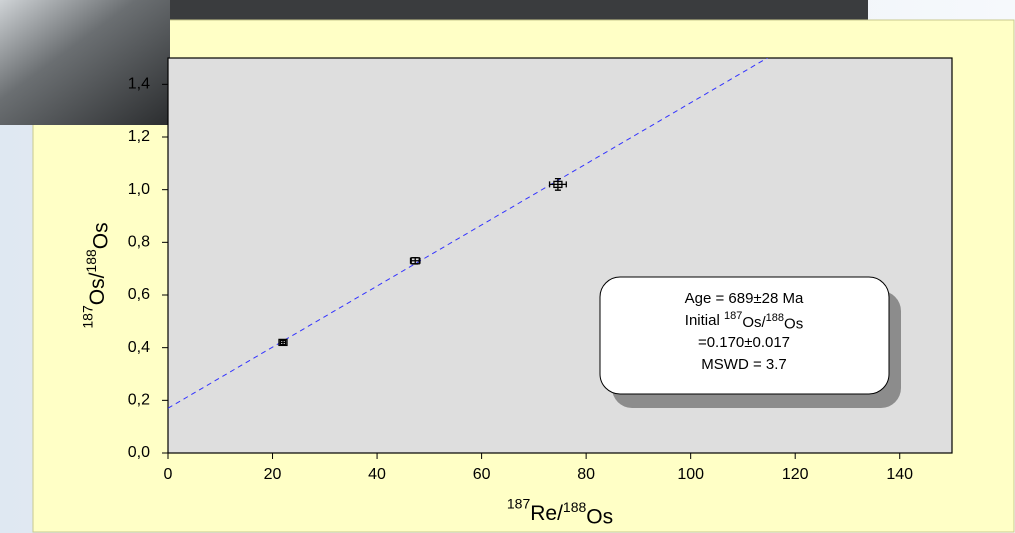 Image resolution: width=1015 pixels, height=533 pixels. Describe the element at coordinates (139, 347) in the screenshot. I see `y-tick-label: 0,4` at that location.